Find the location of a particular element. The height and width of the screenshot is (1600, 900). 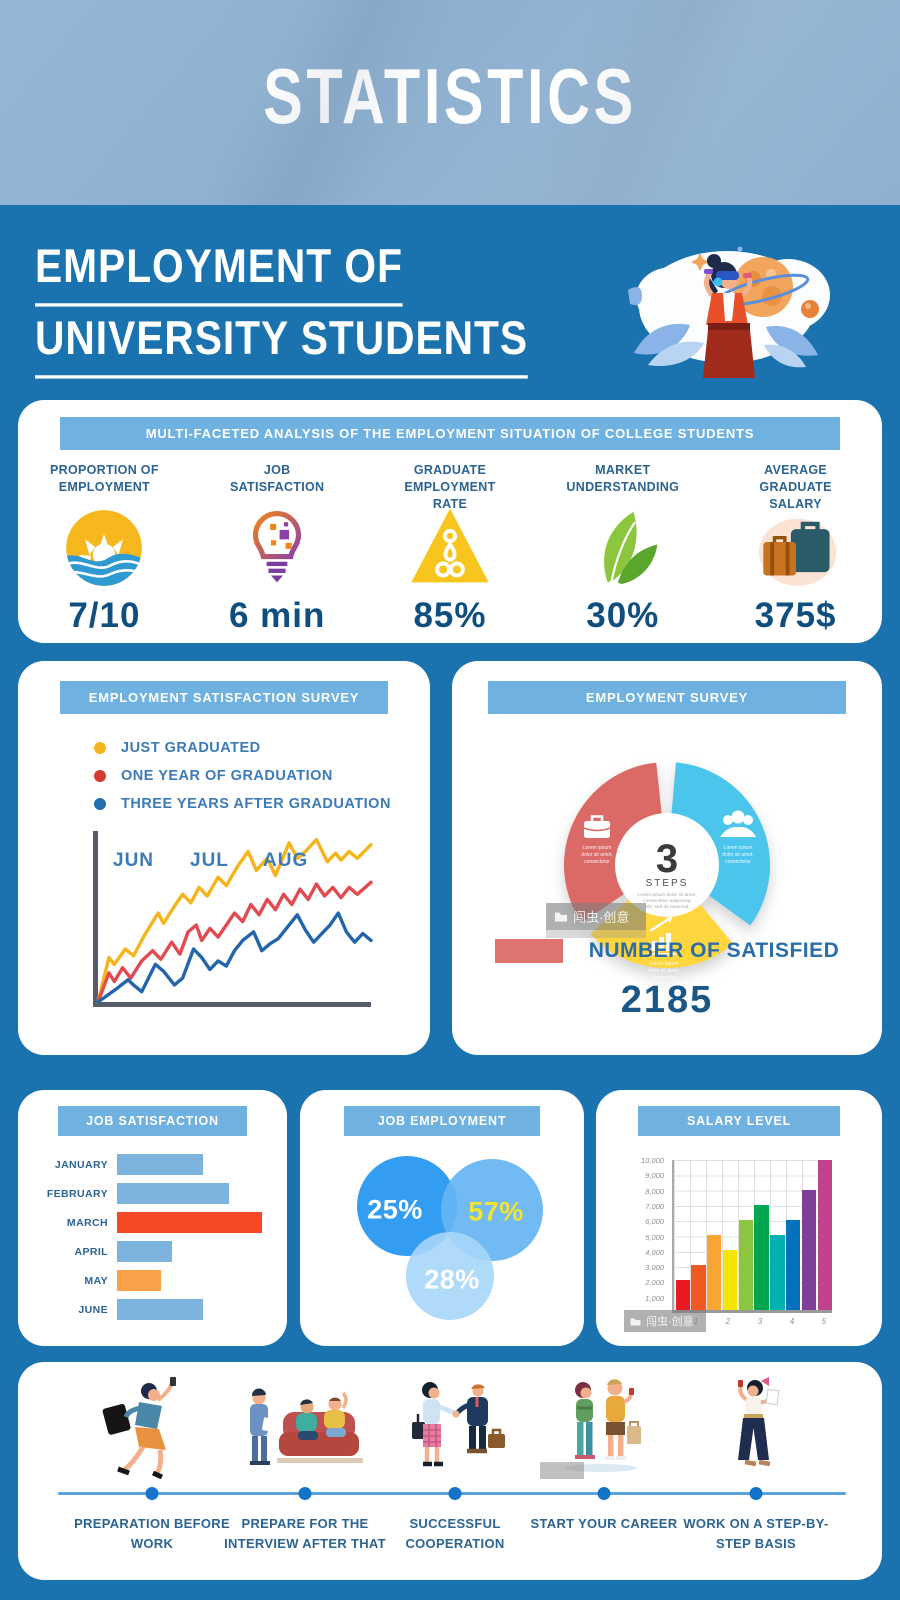

growth-chart-icon is located at coordinates (662, 935).